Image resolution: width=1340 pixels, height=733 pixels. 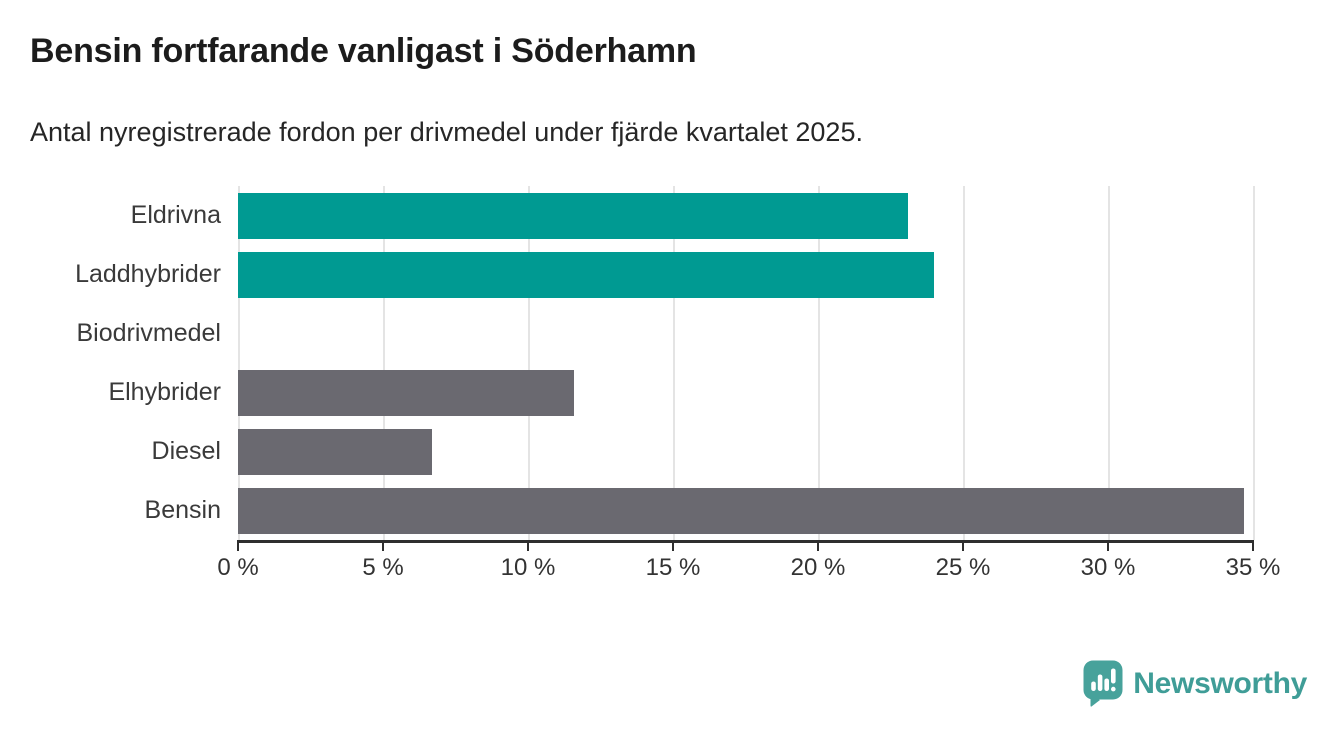 What do you see at coordinates (1108, 567) in the screenshot?
I see `x-tick-label-30: 30 %` at bounding box center [1108, 567].